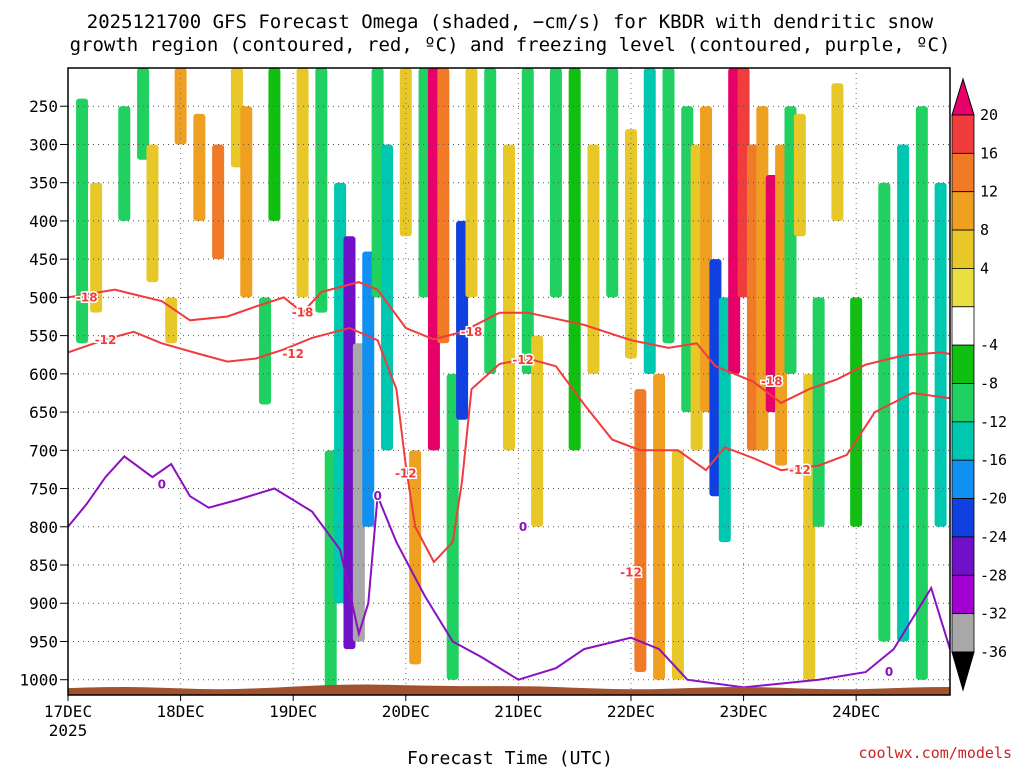 Image resolution: width=1024 pixels, height=768 pixels. What do you see at coordinates (993, 575) in the screenshot?
I see `colorbar-label: -28` at bounding box center [993, 575].